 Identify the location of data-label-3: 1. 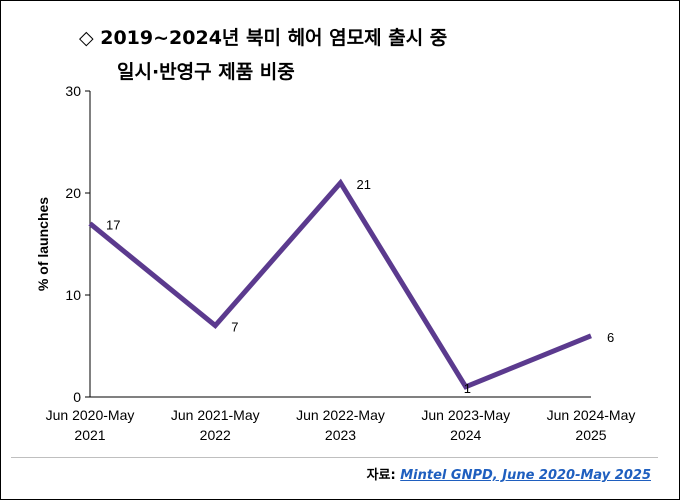
(467, 388).